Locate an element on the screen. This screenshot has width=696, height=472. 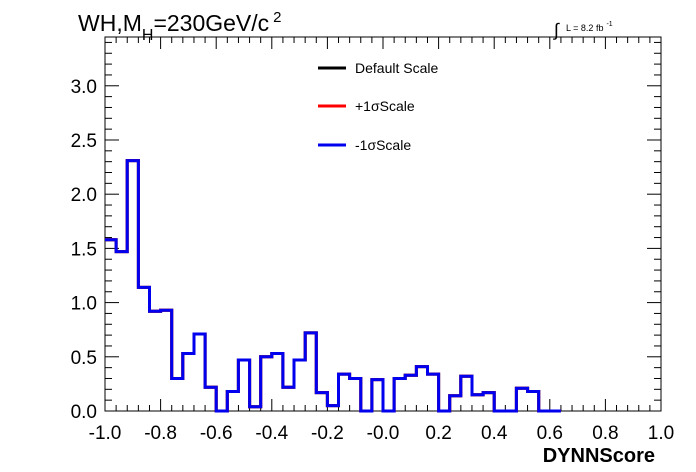
y-tick-labels: 0.0 0.5 1.0 1.5 2.0 2.5 3.0 is located at coordinates (84, 250).